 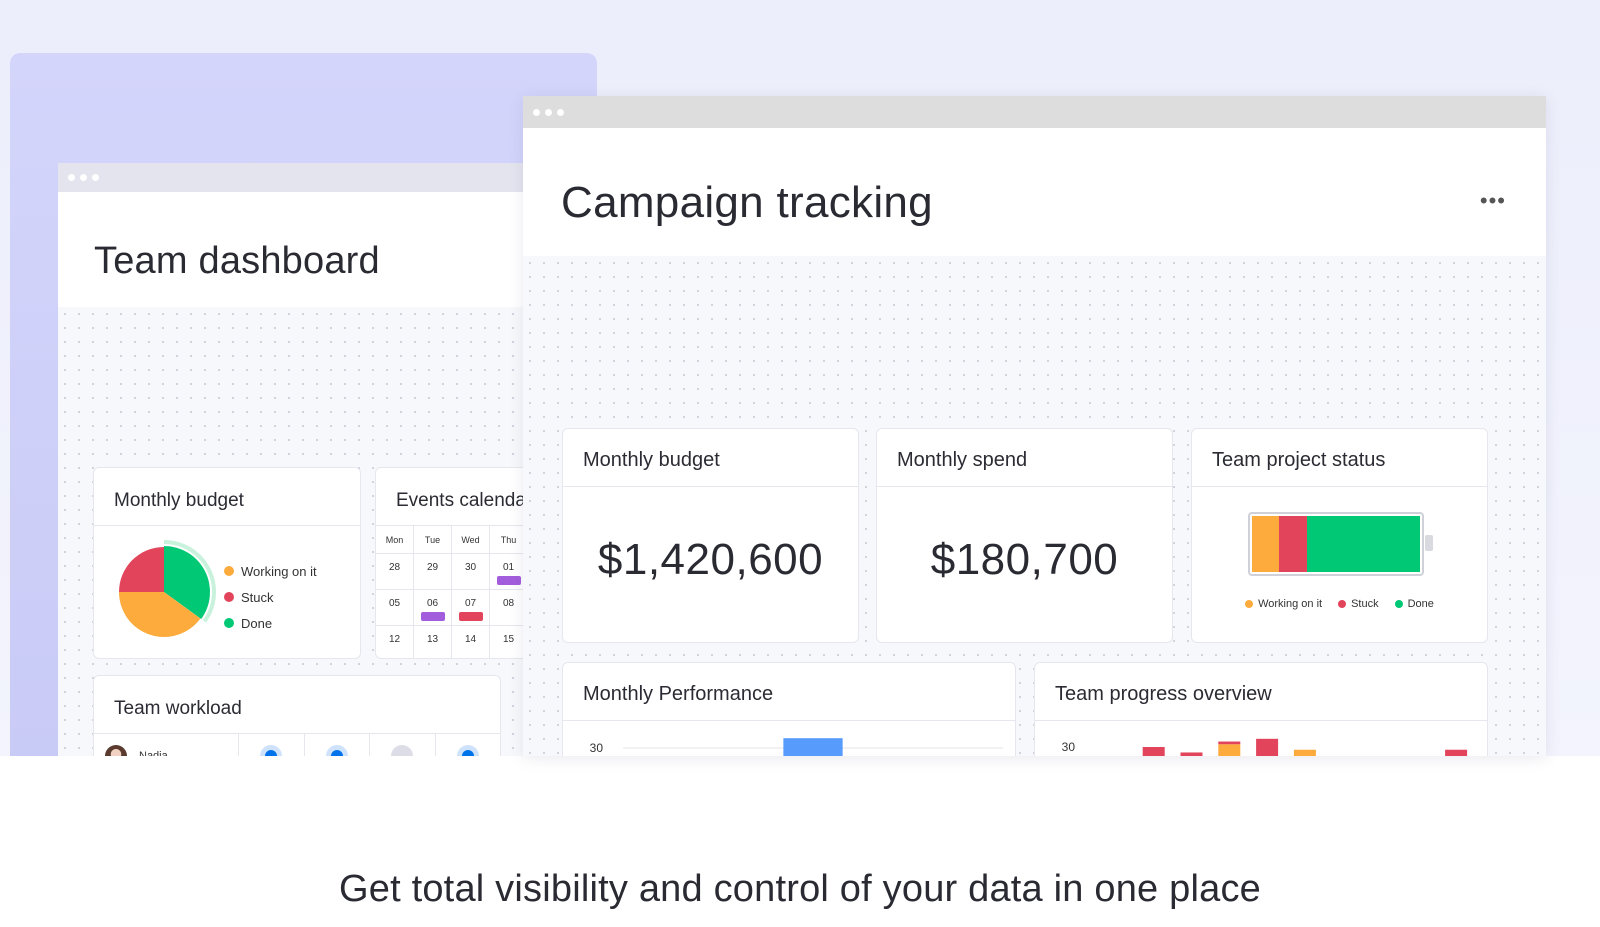 What do you see at coordinates (471, 540) in the screenshot?
I see `calendar-day-header: Wed` at bounding box center [471, 540].